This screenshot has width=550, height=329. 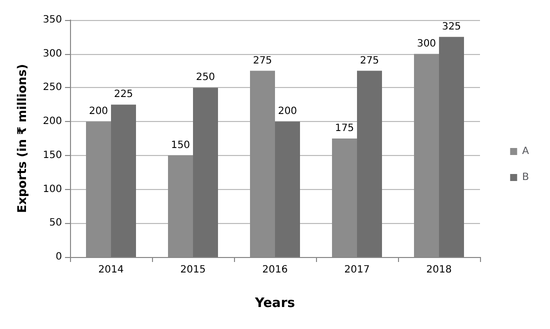 I want to click on x-tick-label: 2015, so click(x=193, y=270).